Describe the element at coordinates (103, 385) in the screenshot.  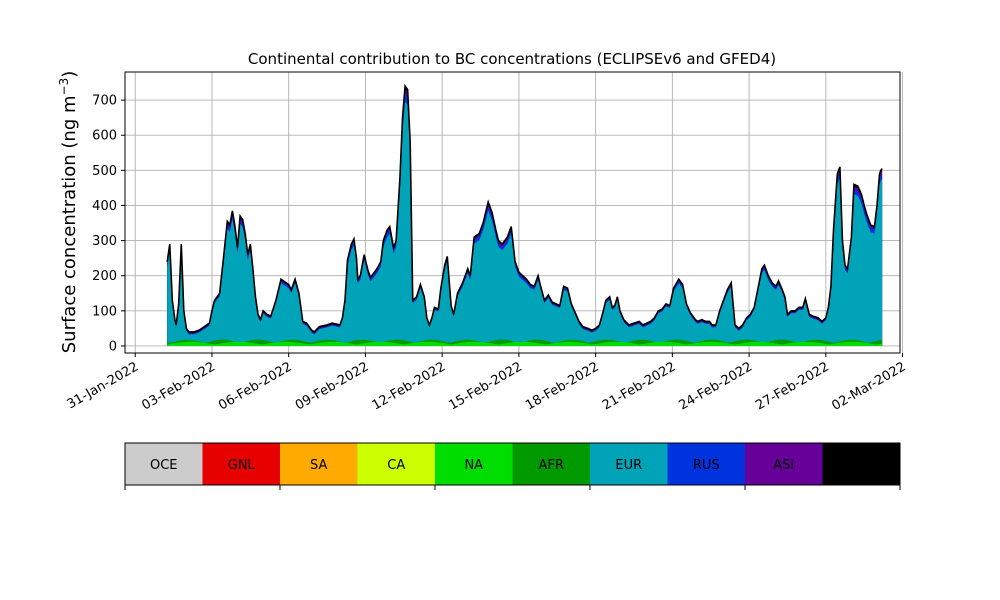
I see `x-tick-label-0: 31-Jan-2022` at that location.